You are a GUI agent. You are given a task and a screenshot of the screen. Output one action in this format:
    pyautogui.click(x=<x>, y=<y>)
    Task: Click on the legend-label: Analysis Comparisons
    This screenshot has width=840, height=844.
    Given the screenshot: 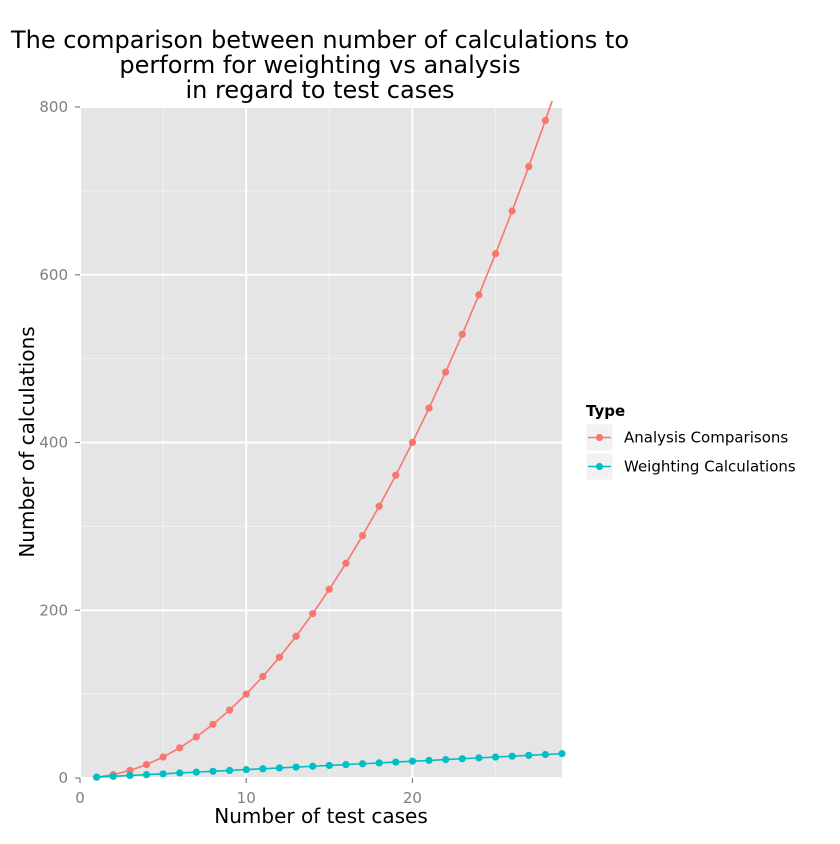 What is the action you would take?
    pyautogui.click(x=706, y=438)
    